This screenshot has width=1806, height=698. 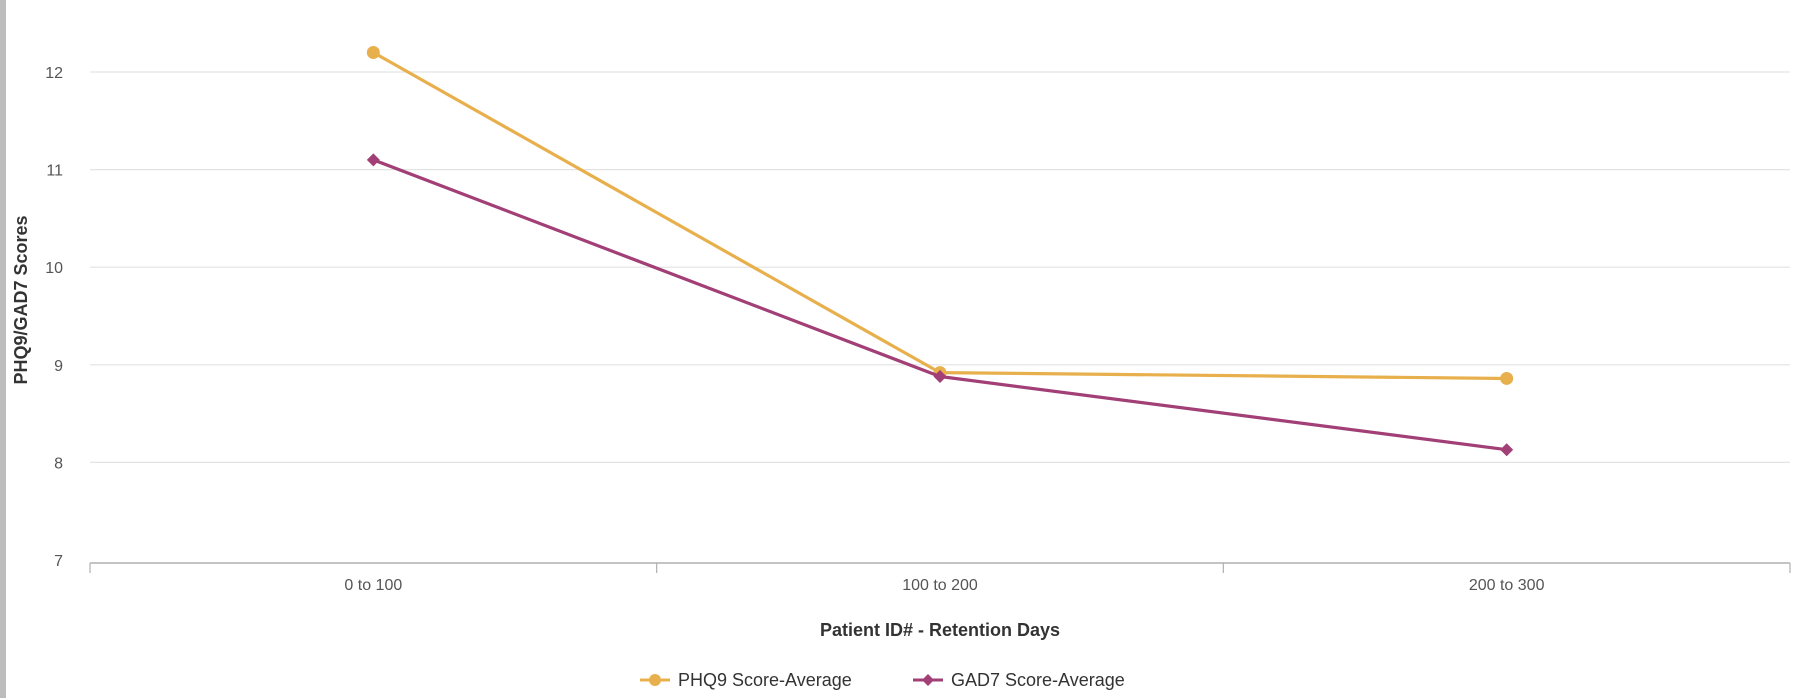 I want to click on x-tick-label: 0 to 100, so click(x=373, y=585).